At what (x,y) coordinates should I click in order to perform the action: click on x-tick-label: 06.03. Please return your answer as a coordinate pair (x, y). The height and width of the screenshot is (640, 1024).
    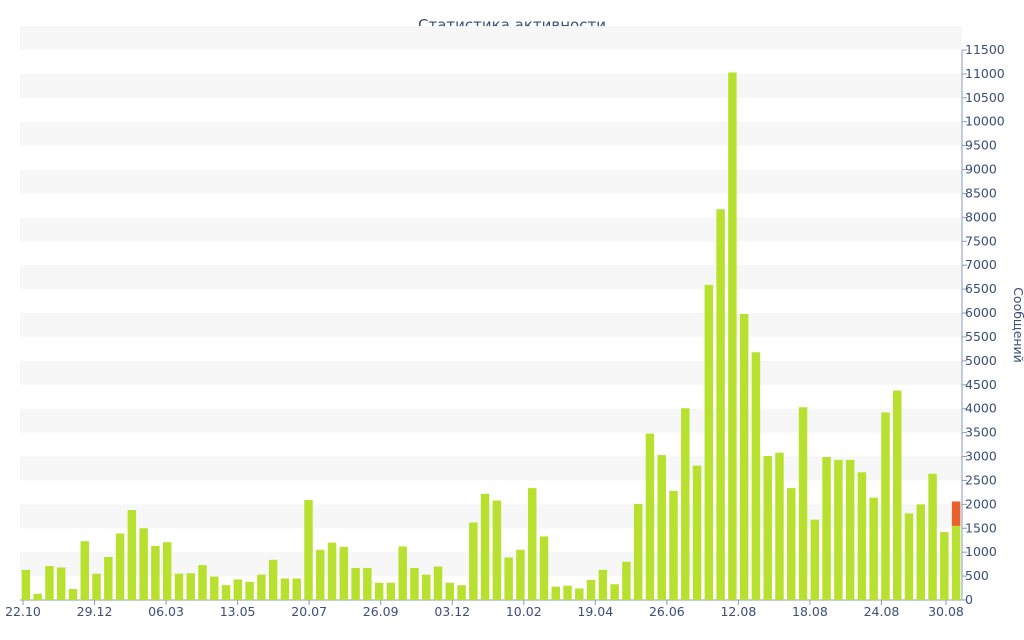
    Looking at the image, I should click on (166, 611).